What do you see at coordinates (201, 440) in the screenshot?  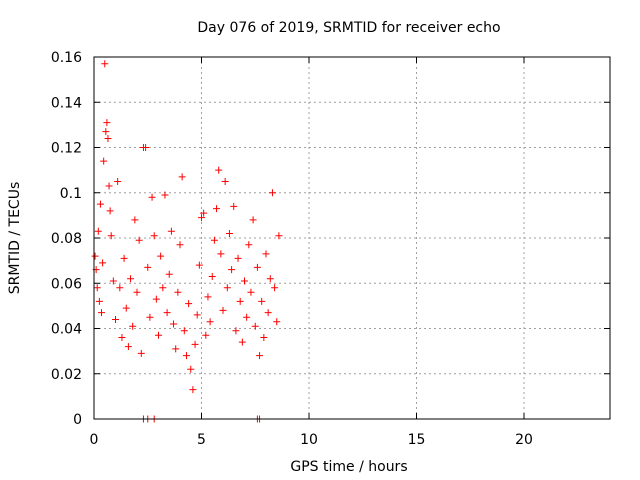 I see `x-tick-label: 5` at bounding box center [201, 440].